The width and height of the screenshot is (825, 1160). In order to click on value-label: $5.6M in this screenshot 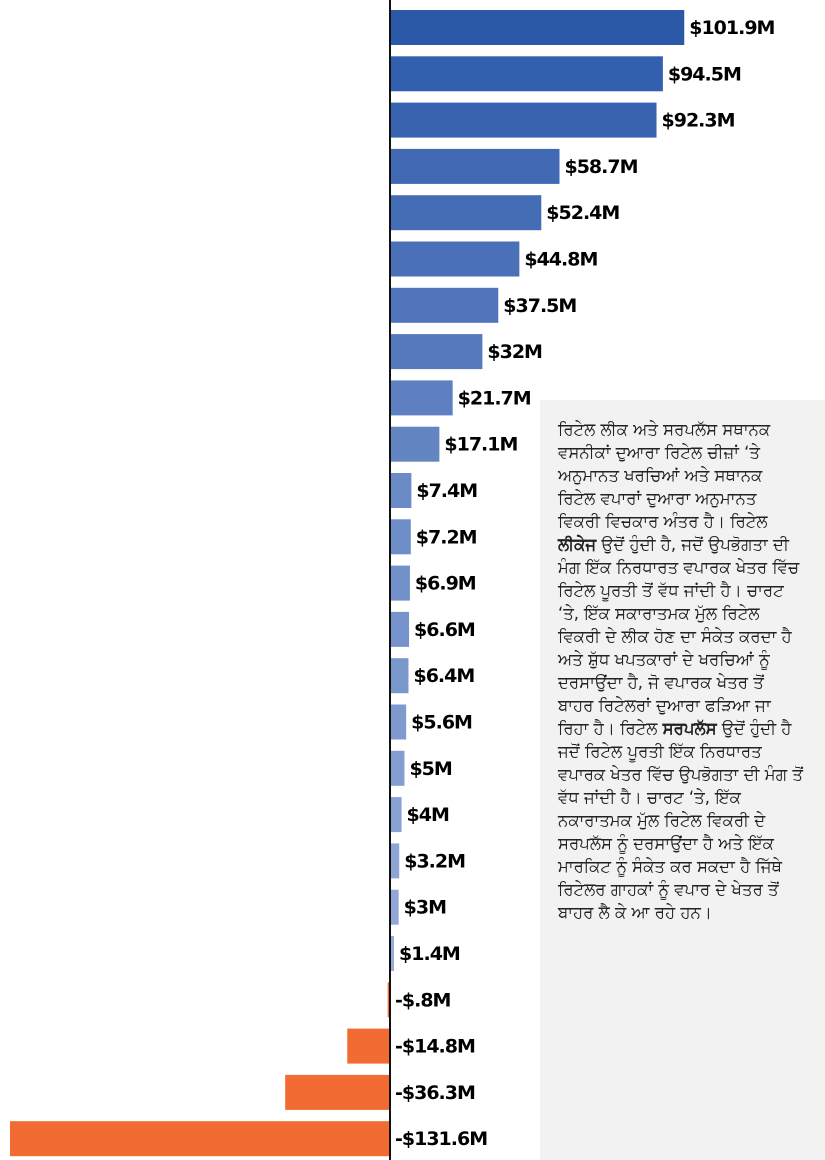, I will do `click(441, 723)`.